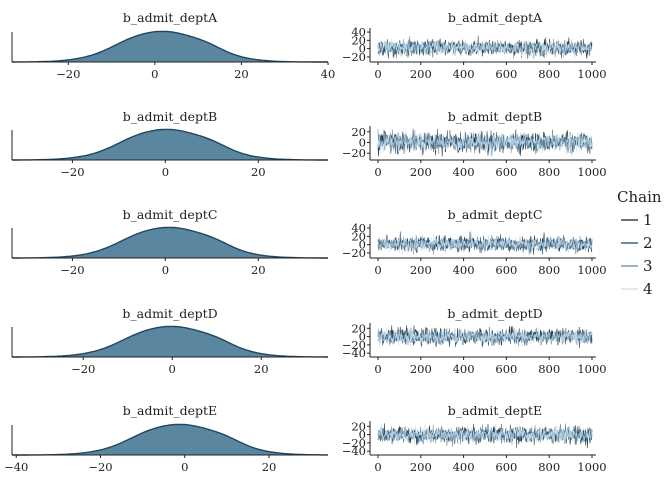  Describe the element at coordinates (637, 254) in the screenshot. I see `legend-items: 1 2 3 4` at that location.